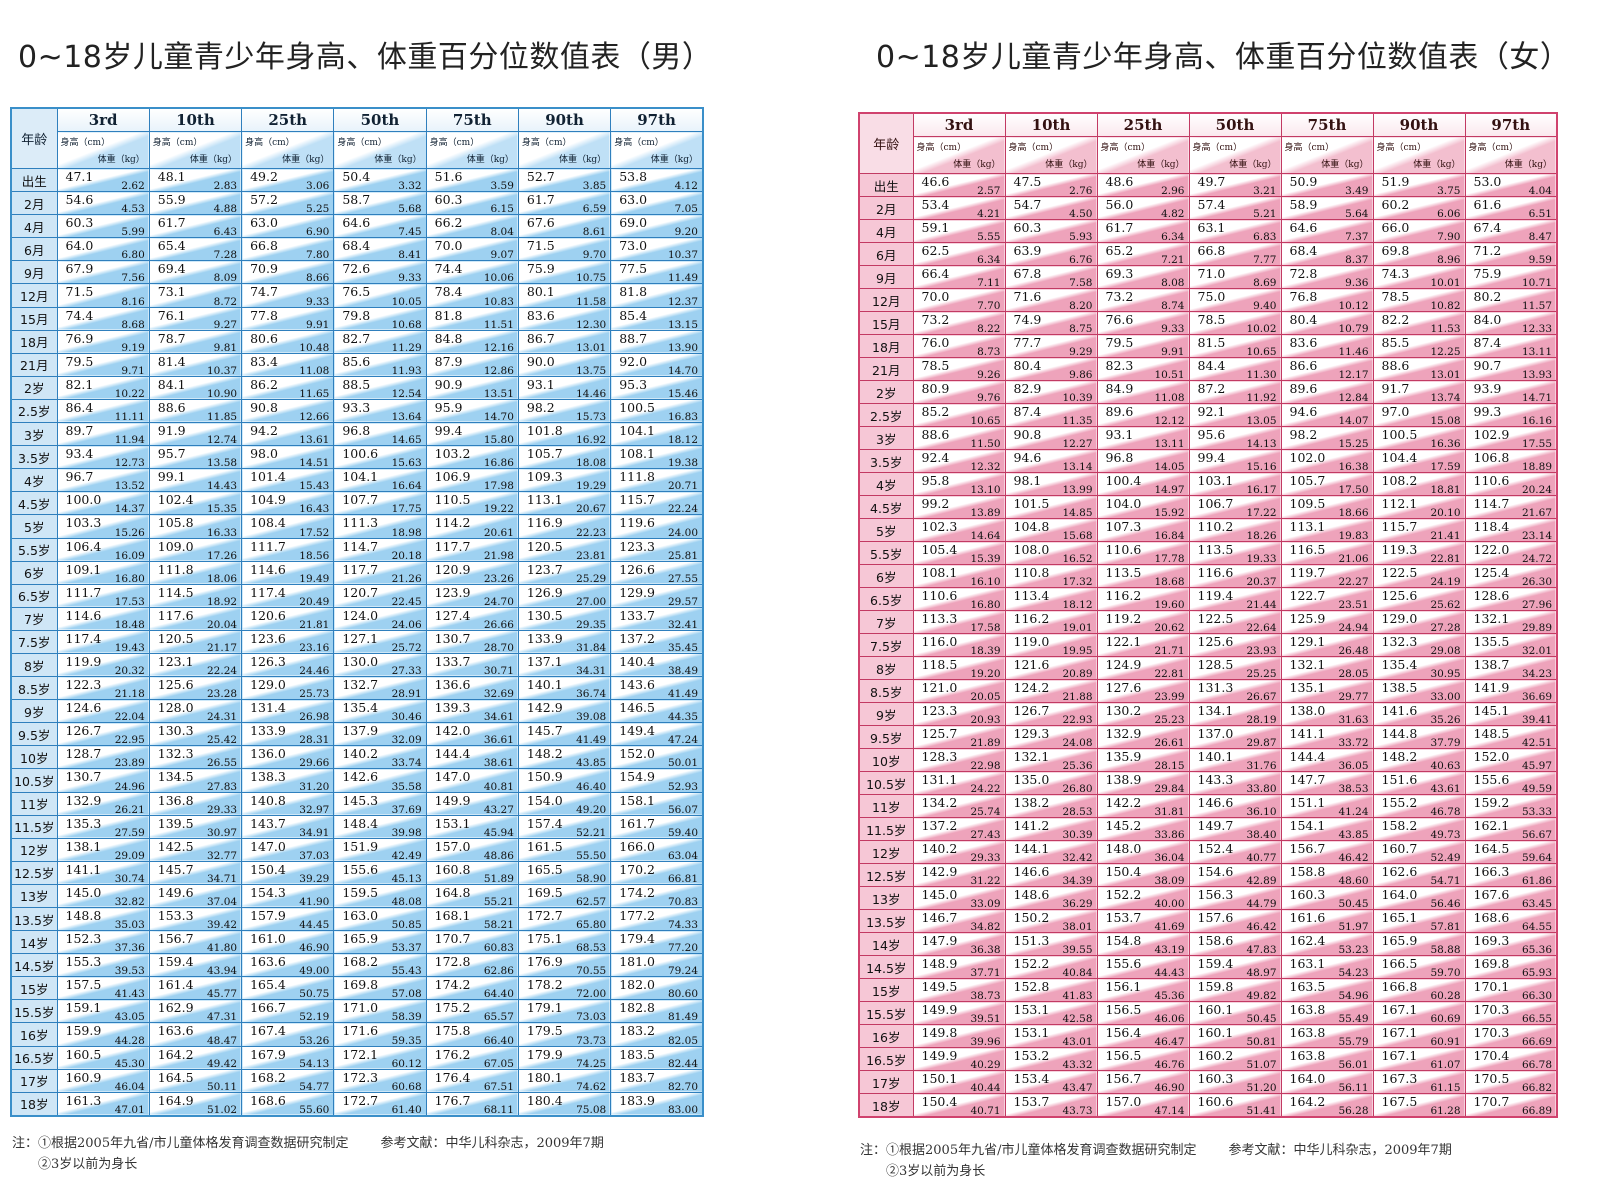 The image size is (1600, 1203). What do you see at coordinates (103, 595) in the screenshot?
I see `data-cell: 111.7 17.53` at bounding box center [103, 595].